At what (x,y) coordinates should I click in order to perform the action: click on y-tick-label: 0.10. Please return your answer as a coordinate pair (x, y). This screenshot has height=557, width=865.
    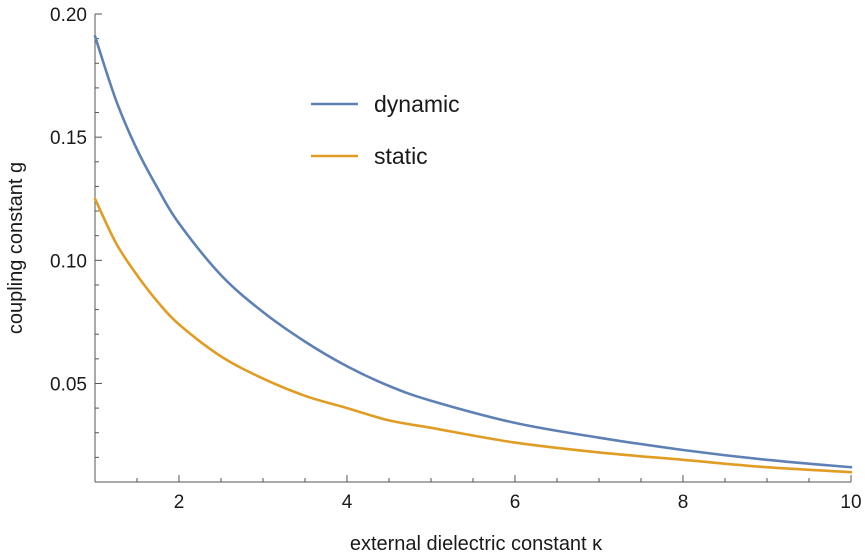
    Looking at the image, I should click on (68, 261).